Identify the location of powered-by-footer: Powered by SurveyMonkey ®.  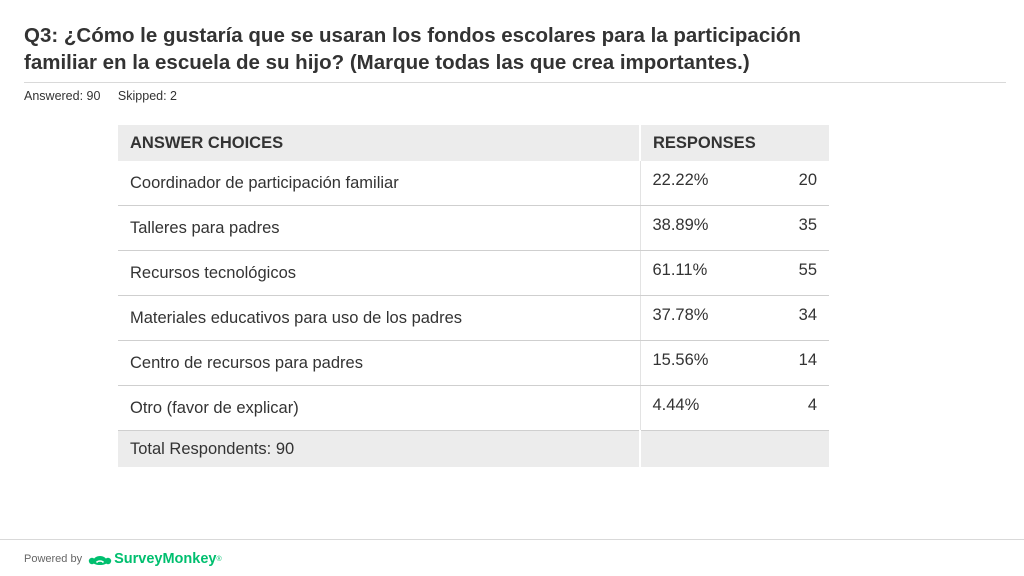
(123, 559).